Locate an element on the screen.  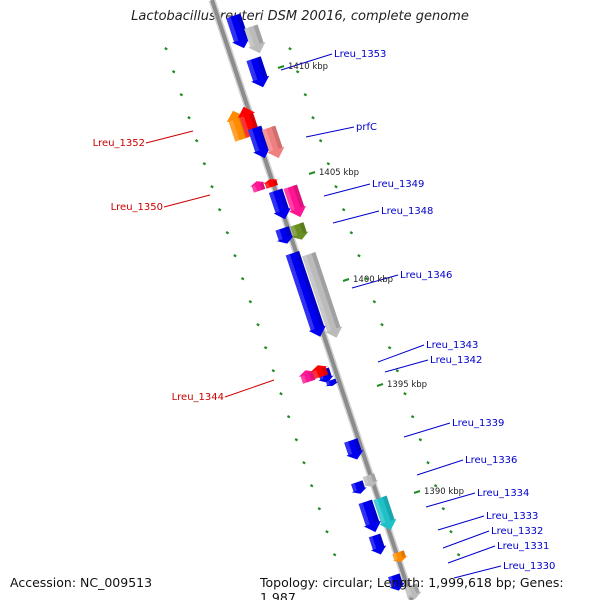
feature-body is located at coordinates (238, 126).